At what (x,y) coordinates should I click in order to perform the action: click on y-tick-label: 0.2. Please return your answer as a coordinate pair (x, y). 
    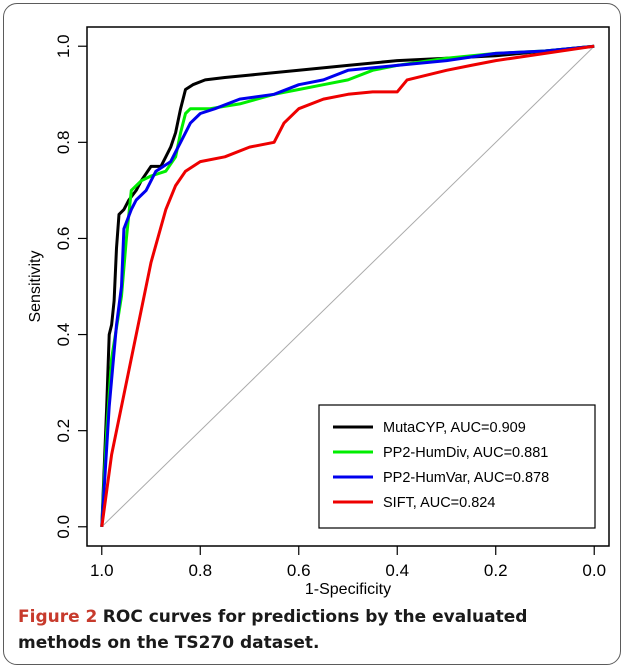
    Looking at the image, I should click on (63, 431).